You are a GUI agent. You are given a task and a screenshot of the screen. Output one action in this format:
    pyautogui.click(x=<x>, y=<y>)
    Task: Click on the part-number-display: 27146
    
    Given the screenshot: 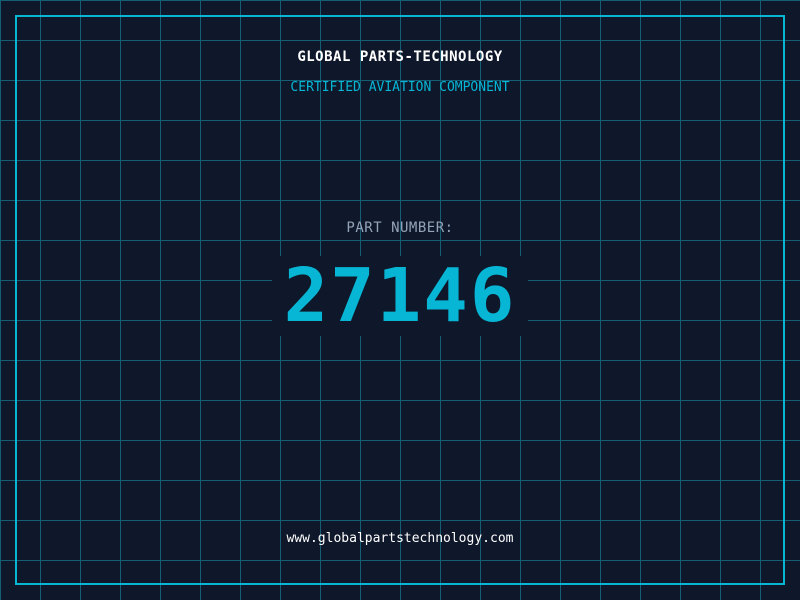 What is the action you would take?
    pyautogui.click(x=400, y=296)
    